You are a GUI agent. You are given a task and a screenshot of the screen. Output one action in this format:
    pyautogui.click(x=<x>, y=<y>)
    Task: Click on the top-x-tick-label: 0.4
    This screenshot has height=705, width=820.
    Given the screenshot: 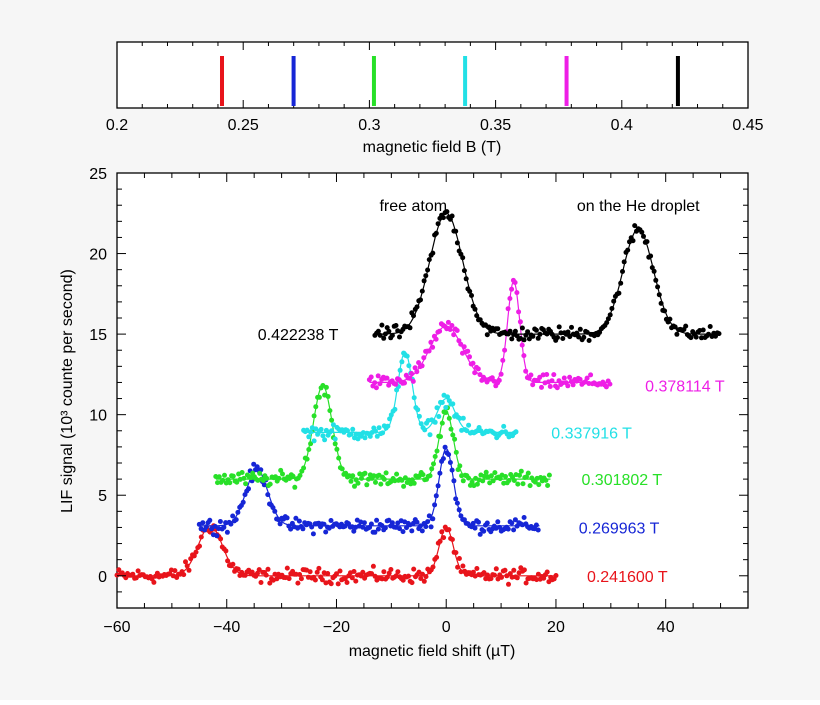 What is the action you would take?
    pyautogui.click(x=622, y=125)
    